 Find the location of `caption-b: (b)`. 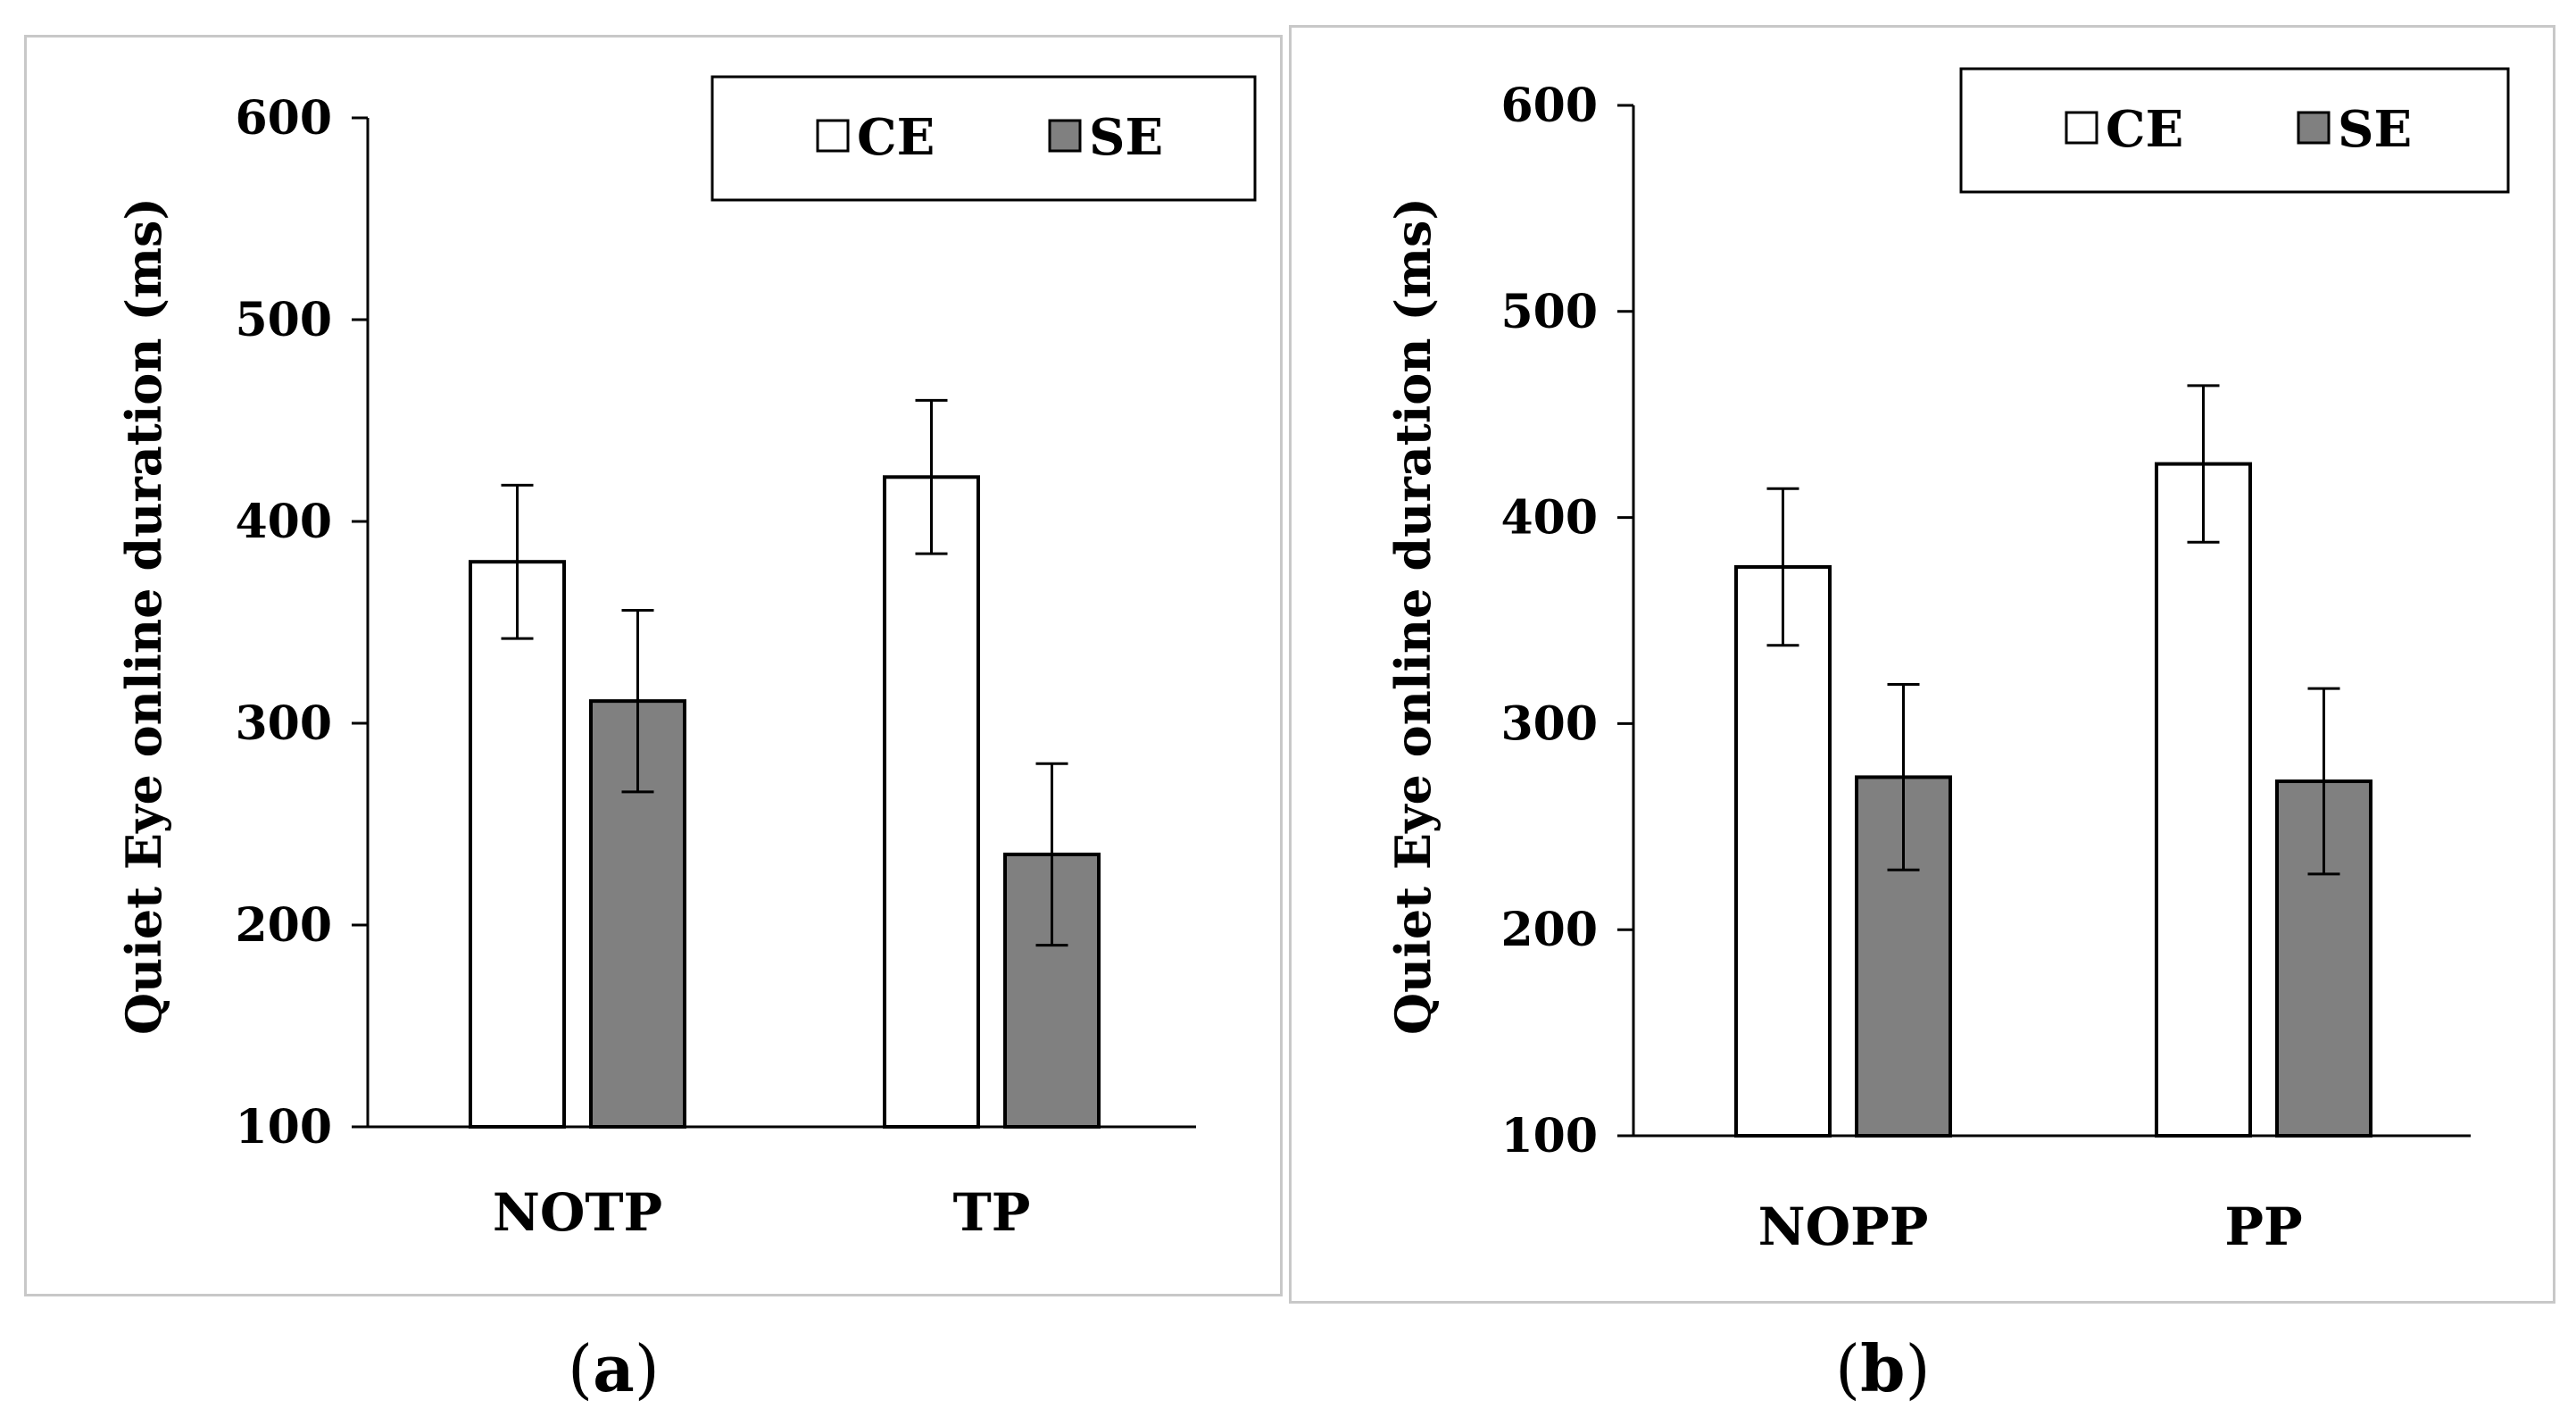

caption-b: (b) is located at coordinates (1883, 1368).